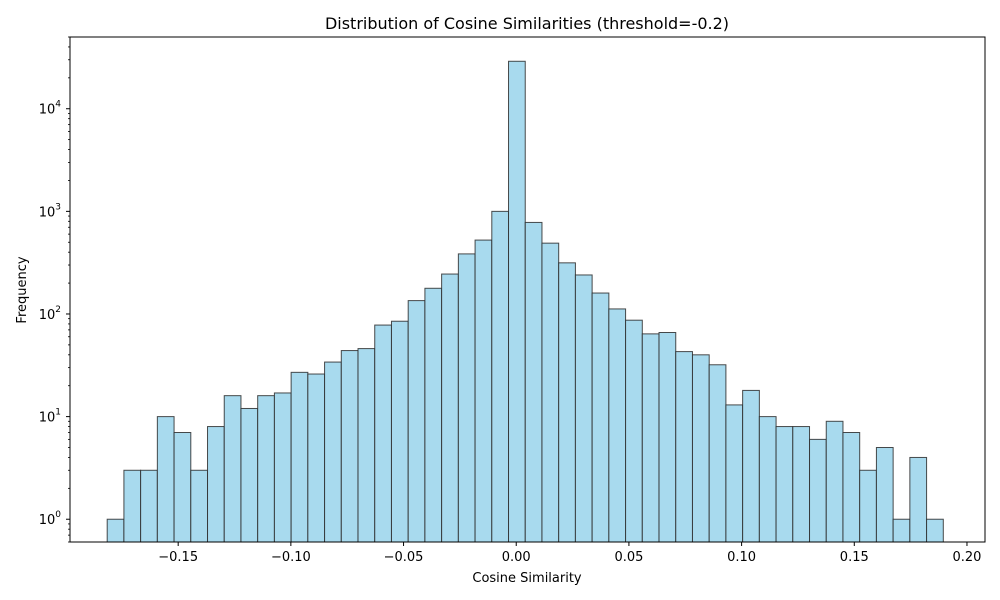 The width and height of the screenshot is (1000, 600). I want to click on x-tick-label: −0.10, so click(291, 557).